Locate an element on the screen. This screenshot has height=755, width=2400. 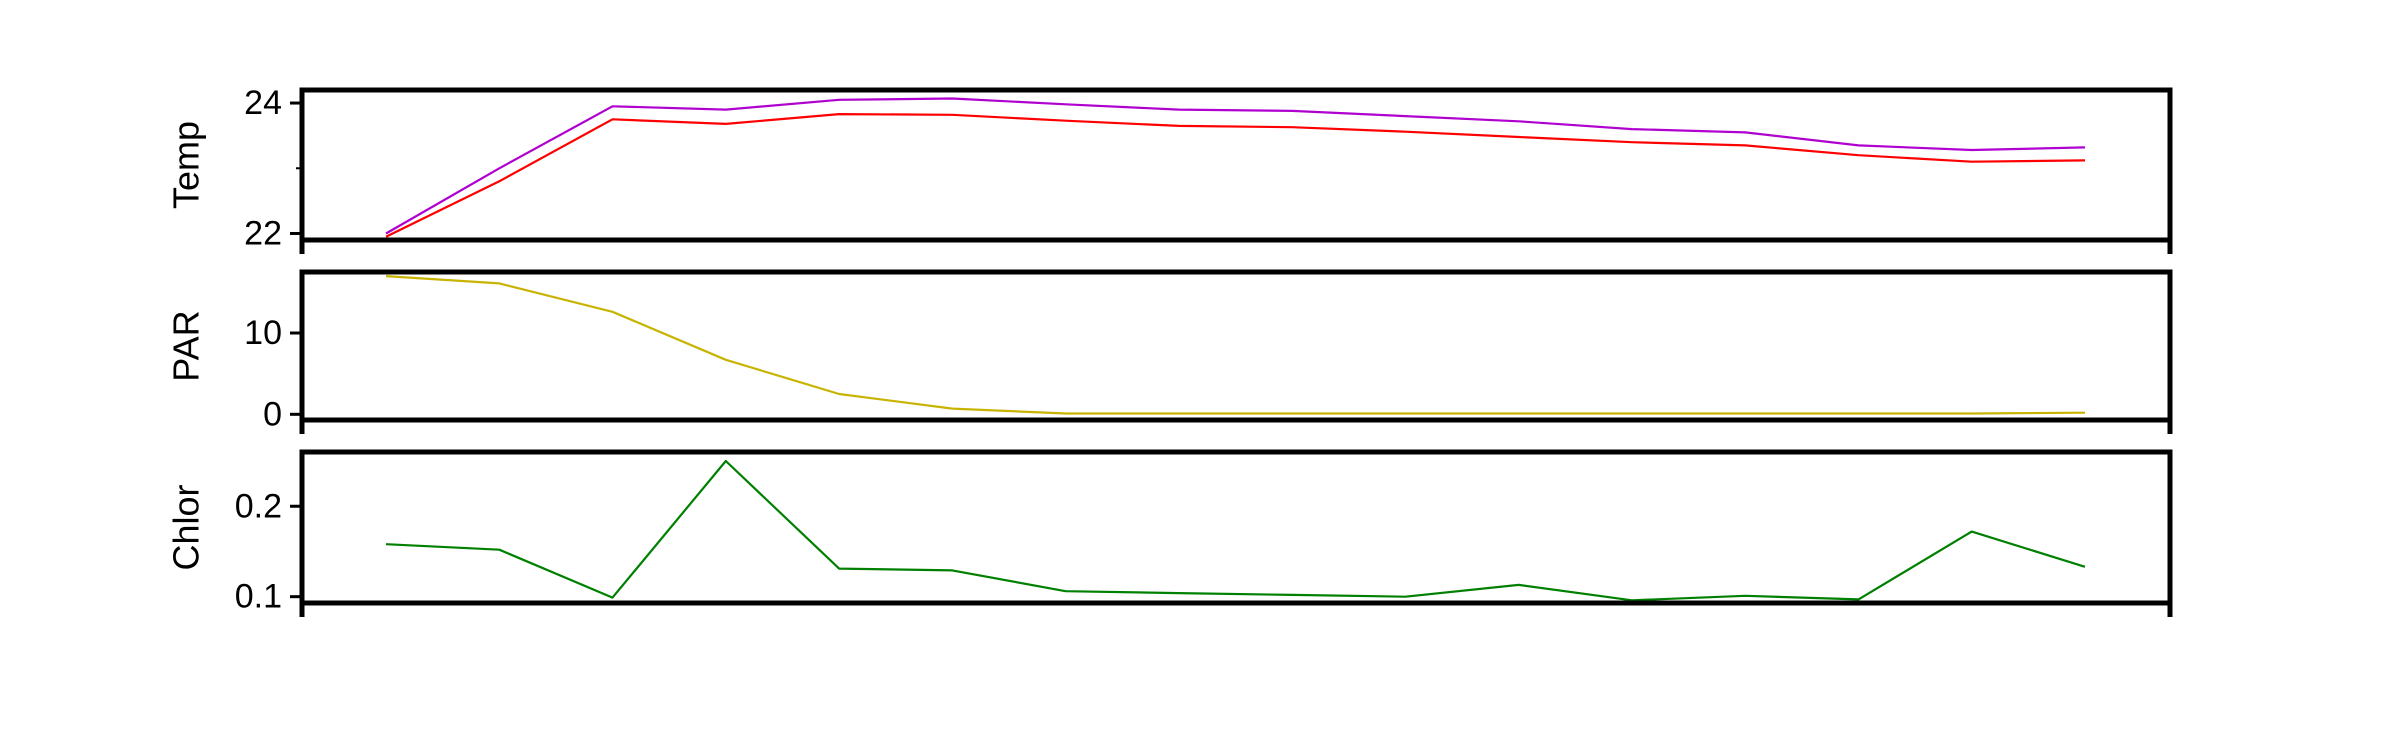
y-axis-label: PAR is located at coordinates (186, 345).